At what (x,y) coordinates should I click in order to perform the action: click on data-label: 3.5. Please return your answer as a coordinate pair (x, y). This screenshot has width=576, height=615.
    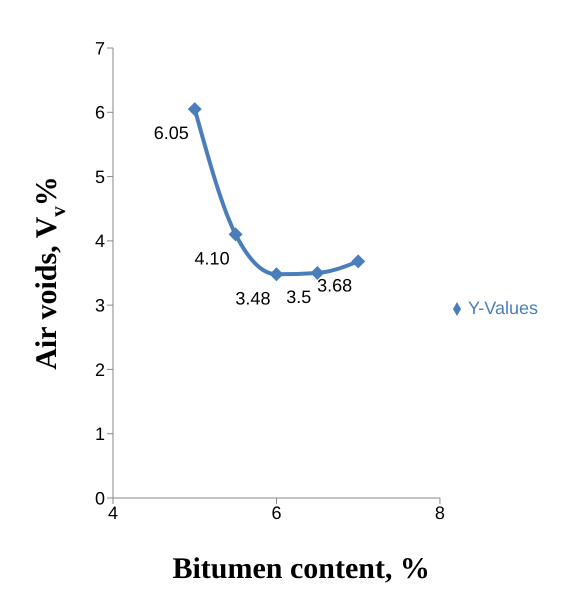
    Looking at the image, I should click on (299, 297).